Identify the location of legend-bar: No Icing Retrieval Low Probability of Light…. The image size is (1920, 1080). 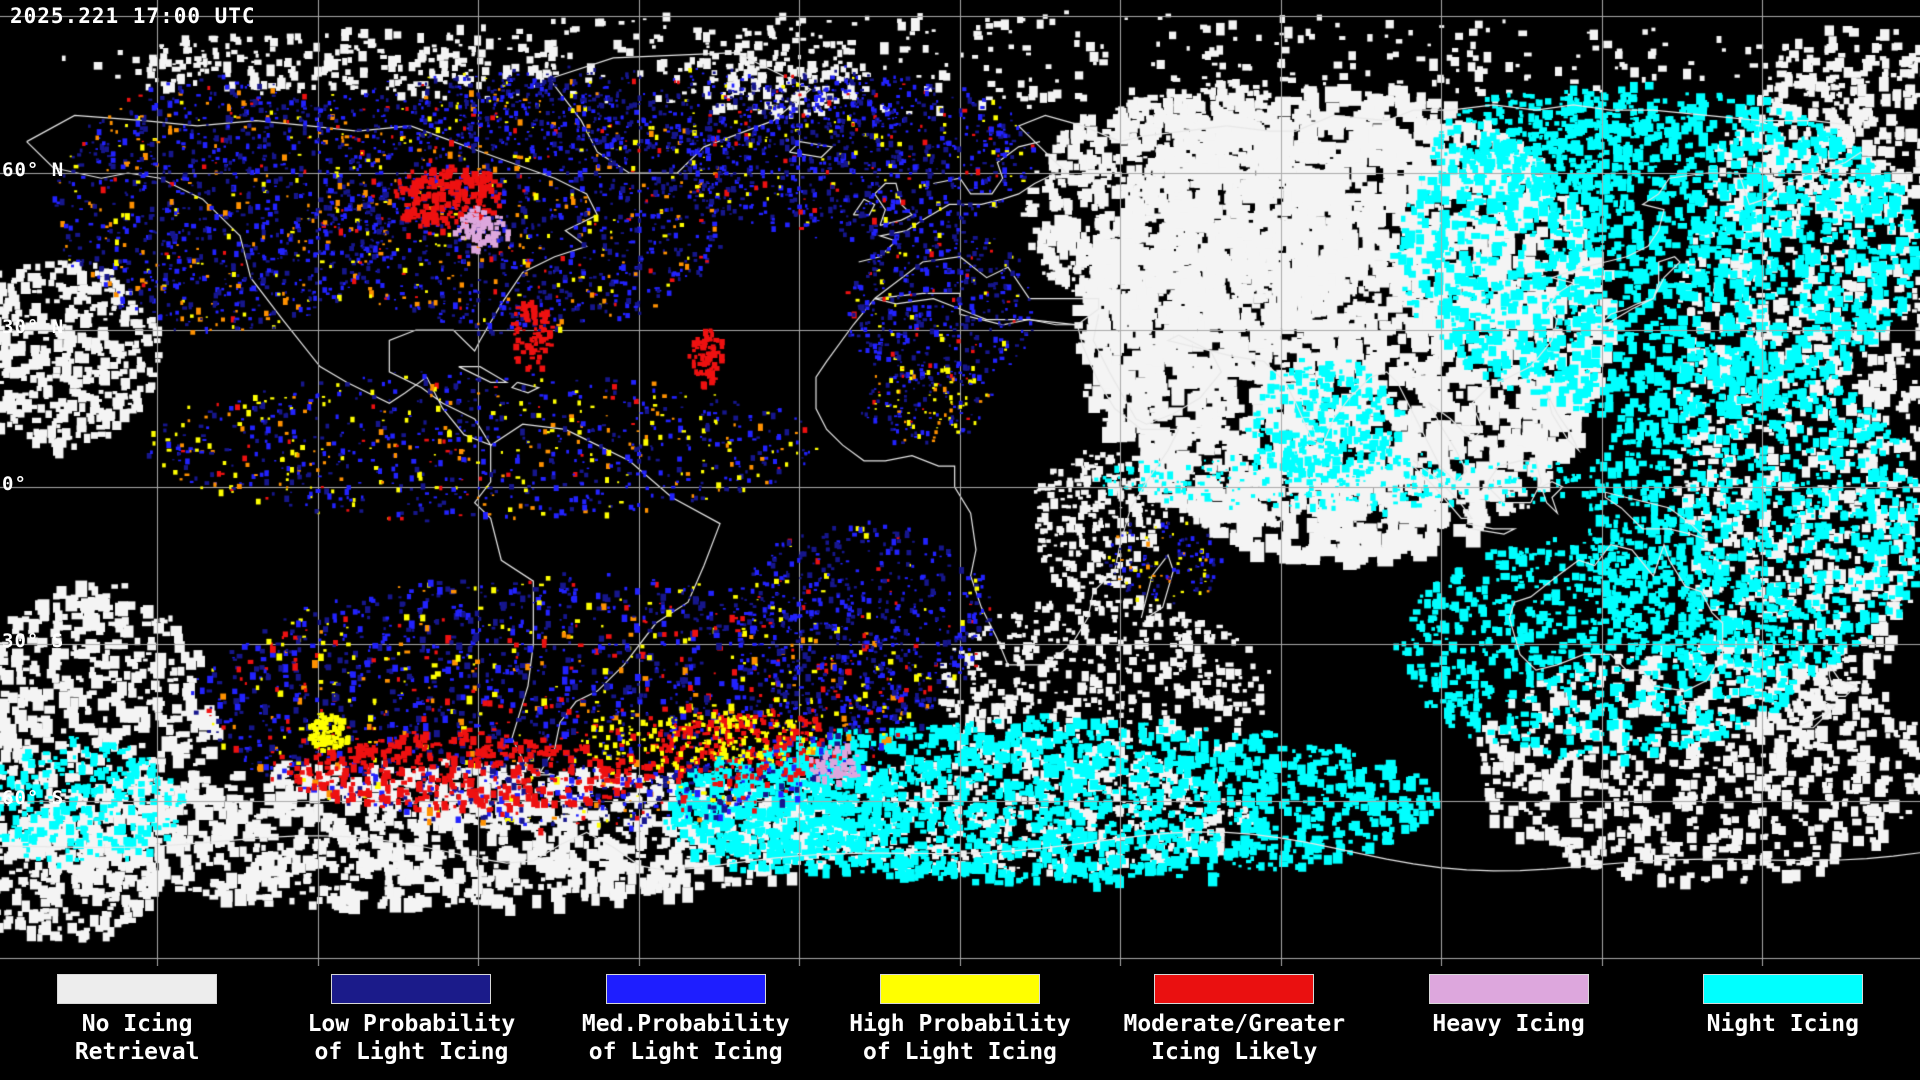
(960, 1023).